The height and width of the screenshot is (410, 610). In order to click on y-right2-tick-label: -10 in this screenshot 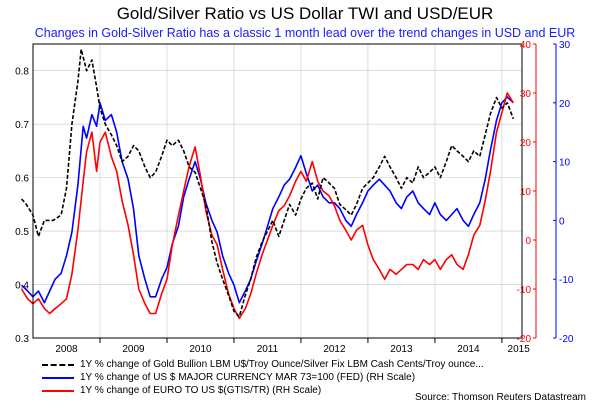, I will do `click(566, 280)`.